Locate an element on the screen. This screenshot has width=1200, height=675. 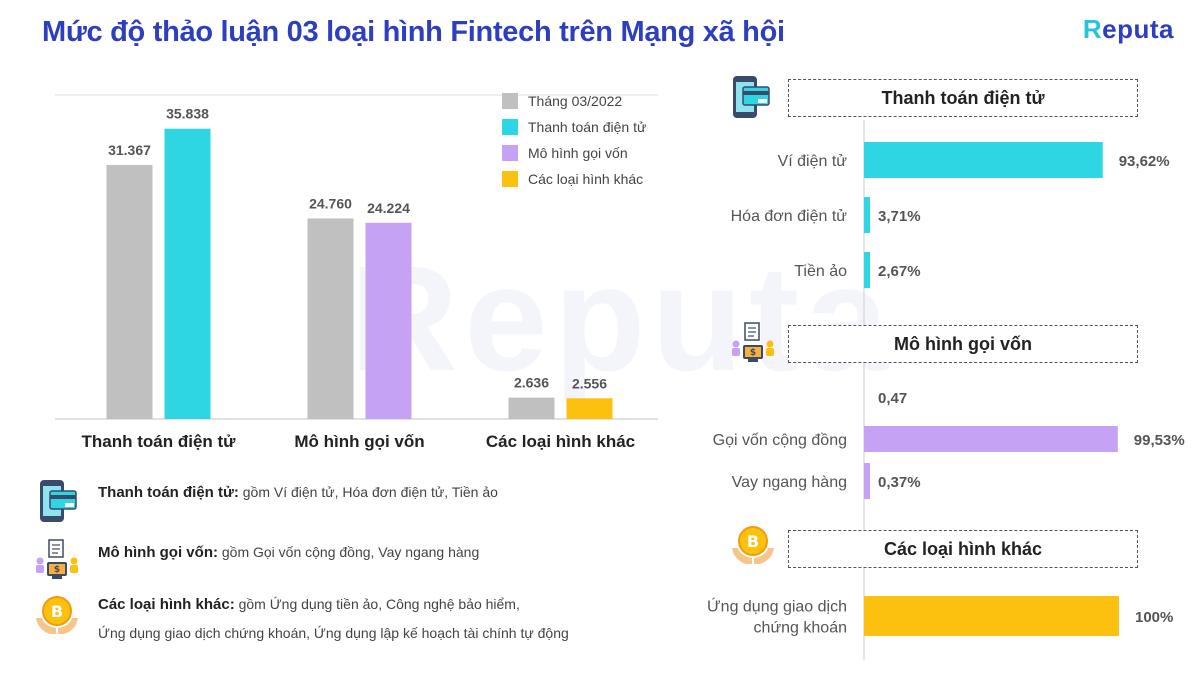
y-tick-label: chứng khoán is located at coordinates (800, 628).